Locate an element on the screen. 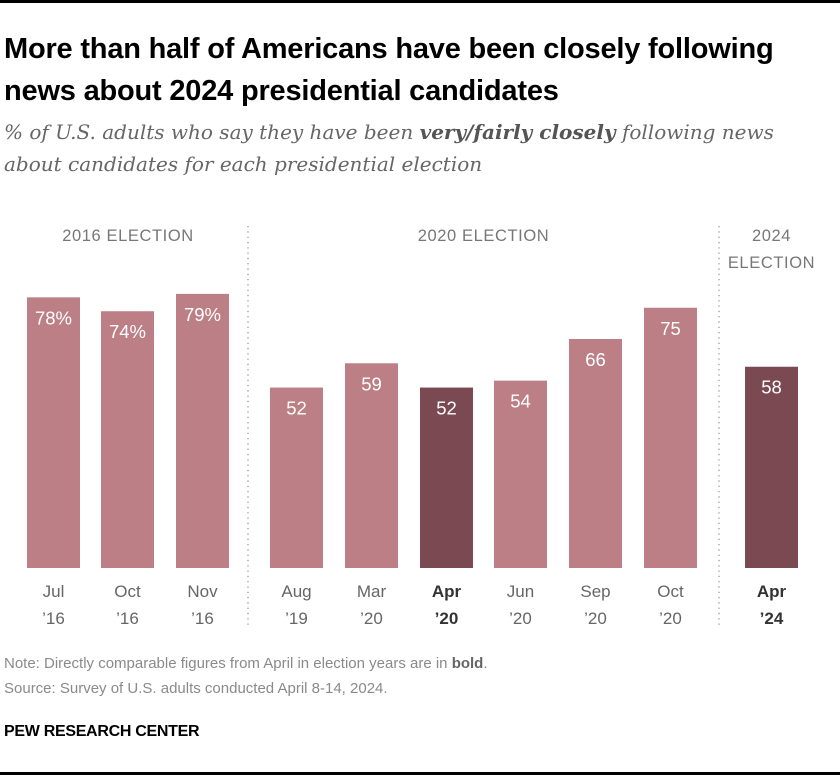 This screenshot has width=840, height=776. data-label: 75 is located at coordinates (670, 328).